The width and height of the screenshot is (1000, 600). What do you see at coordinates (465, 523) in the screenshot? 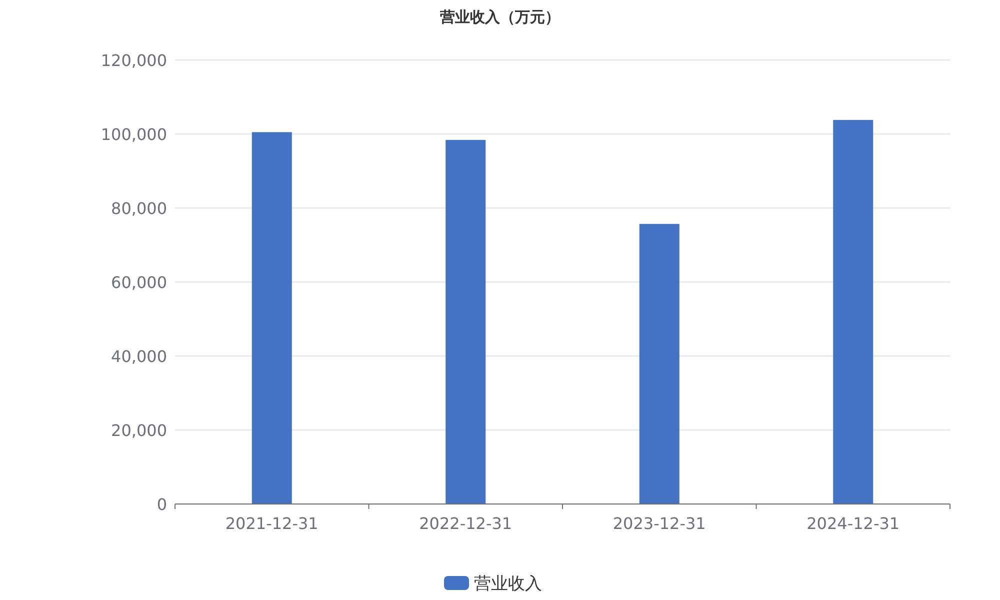
I see `x-tick-label: 2022-12-31` at bounding box center [465, 523].